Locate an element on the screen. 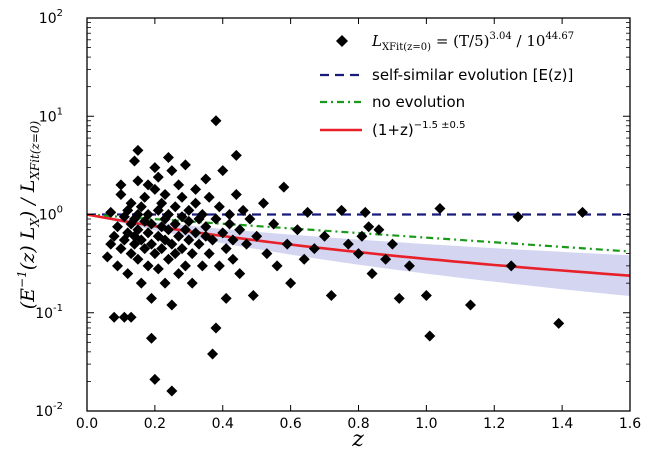  x-tick-label: 1.4 is located at coordinates (562, 424).